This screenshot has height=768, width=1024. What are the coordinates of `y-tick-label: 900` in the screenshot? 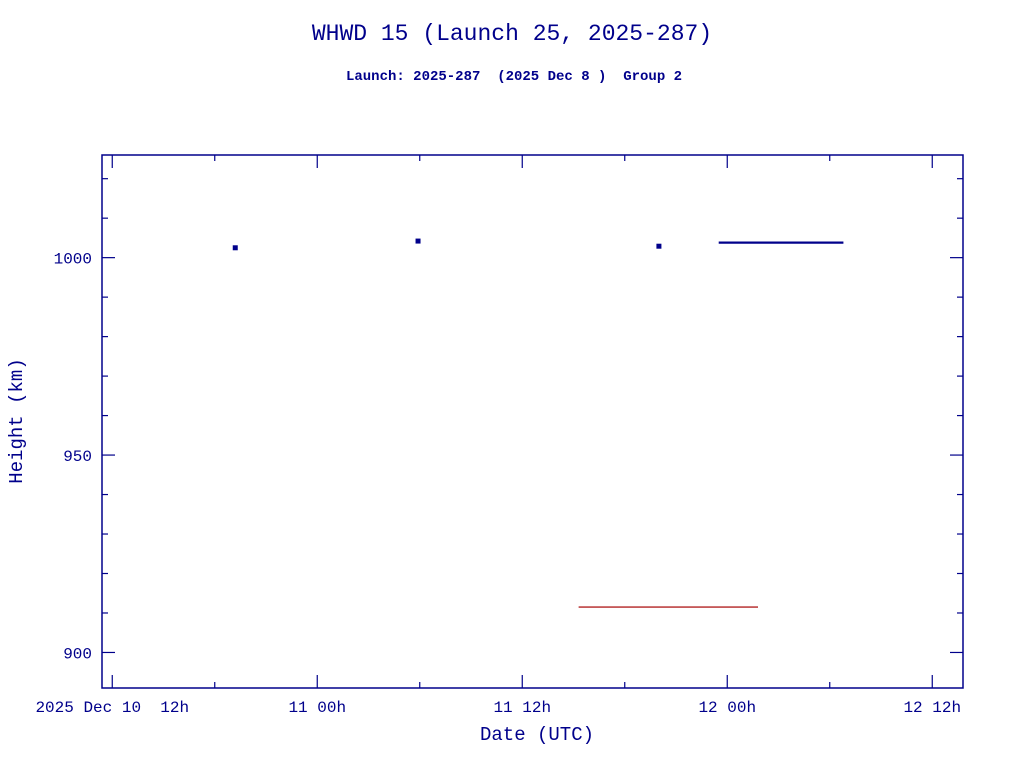 It's located at (77, 654).